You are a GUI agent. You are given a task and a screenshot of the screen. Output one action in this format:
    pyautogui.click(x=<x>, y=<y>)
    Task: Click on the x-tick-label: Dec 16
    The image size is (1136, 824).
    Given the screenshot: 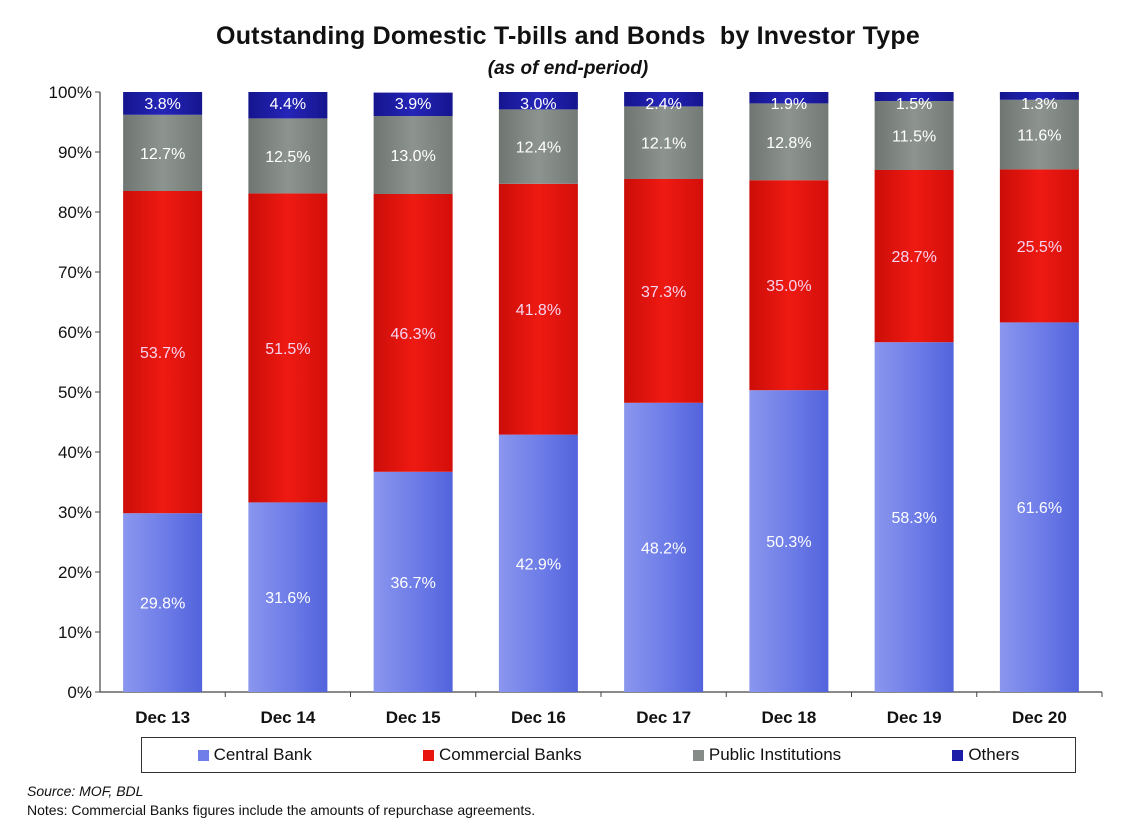 What is the action you would take?
    pyautogui.click(x=538, y=717)
    